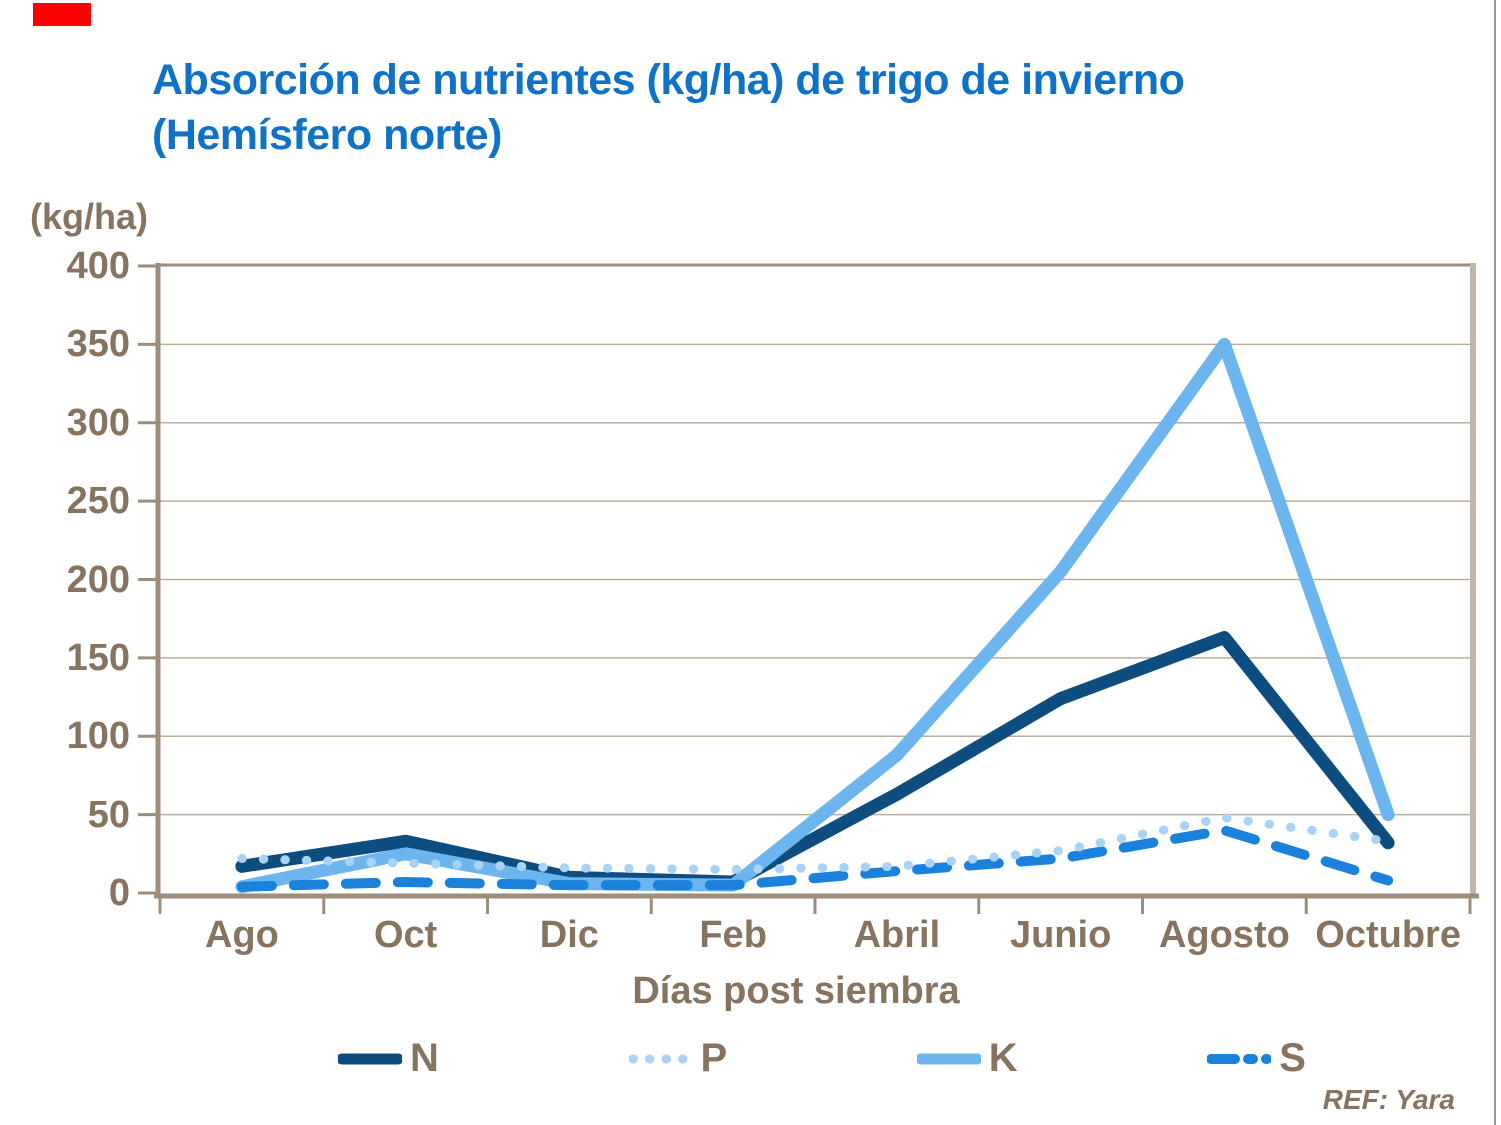 The image size is (1501, 1125). I want to click on y-tick-label-0: 0, so click(119, 893).